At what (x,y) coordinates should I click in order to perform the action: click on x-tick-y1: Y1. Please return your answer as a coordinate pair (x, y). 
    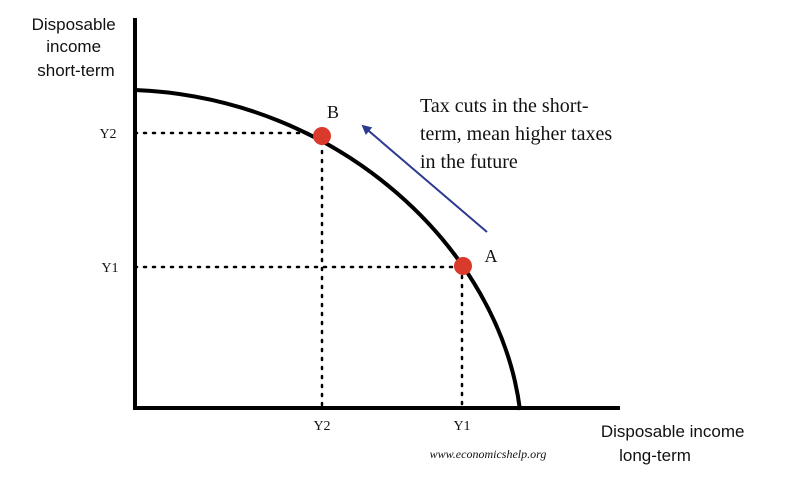
    Looking at the image, I should click on (461, 426).